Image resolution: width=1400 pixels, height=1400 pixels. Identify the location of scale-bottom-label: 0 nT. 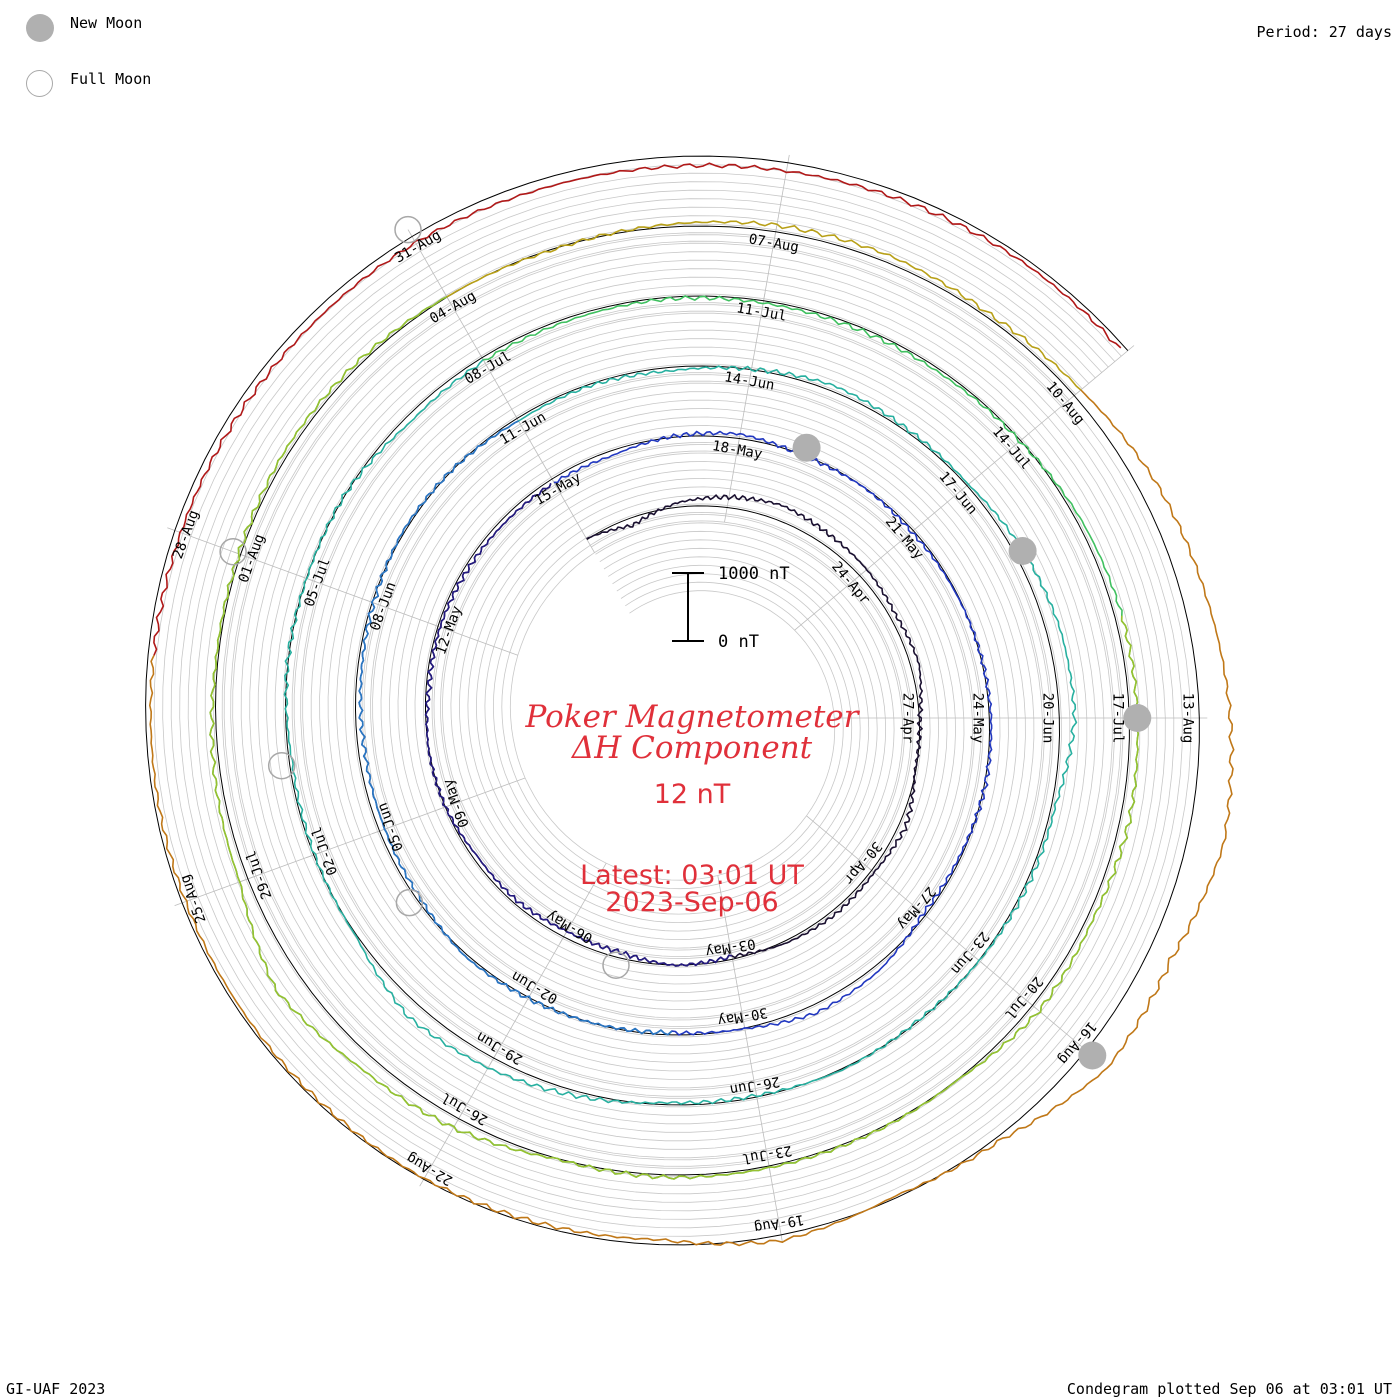
(738, 642).